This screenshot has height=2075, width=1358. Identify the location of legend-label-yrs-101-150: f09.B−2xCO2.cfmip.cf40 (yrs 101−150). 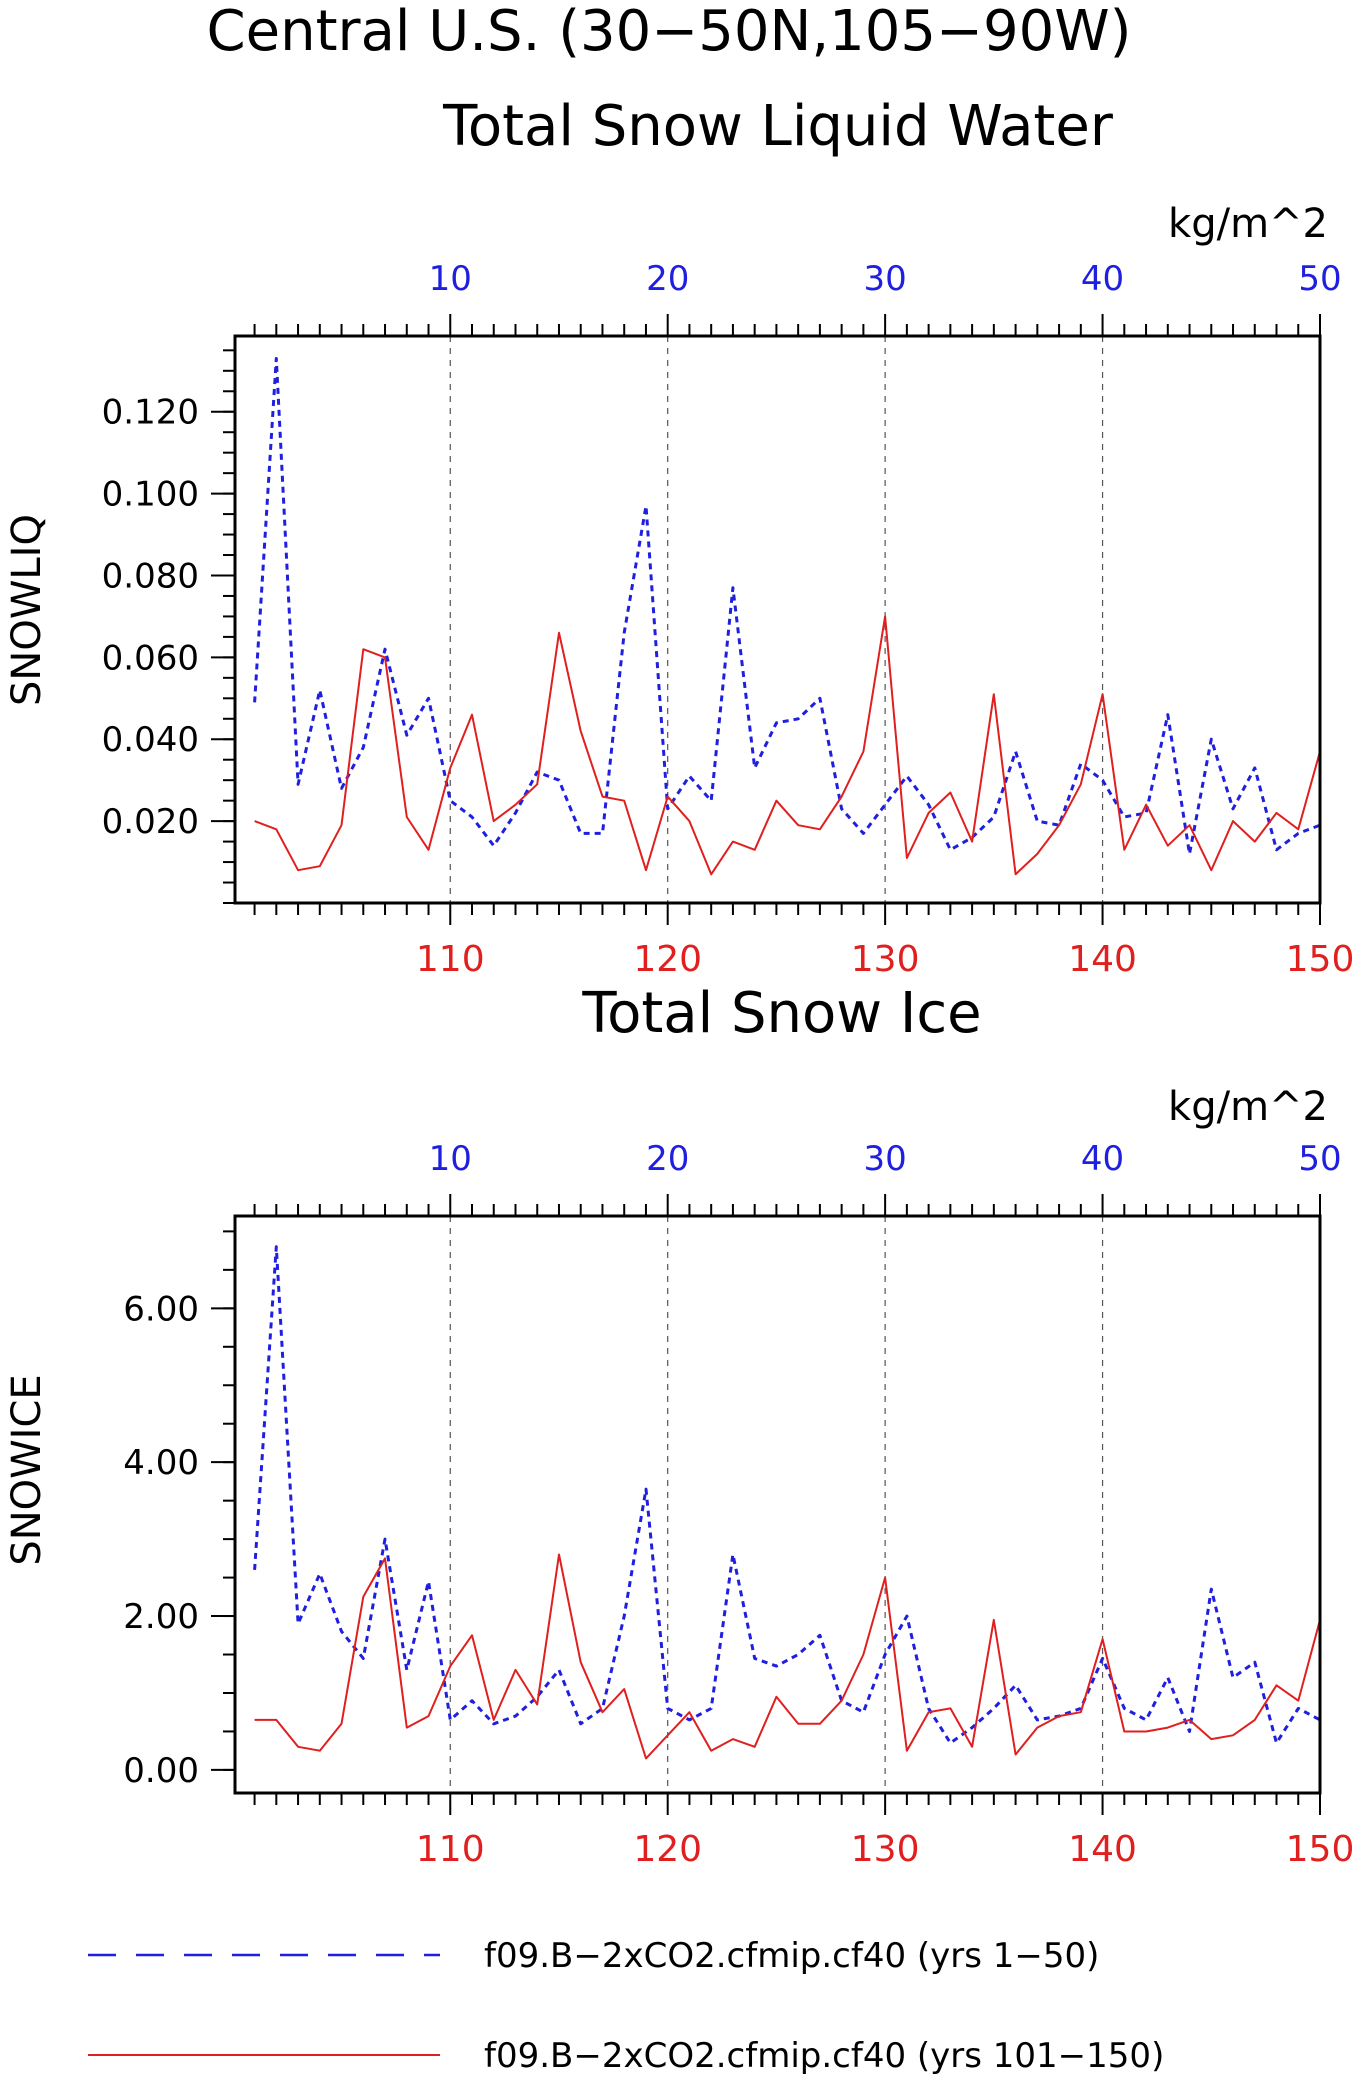
(824, 2055).